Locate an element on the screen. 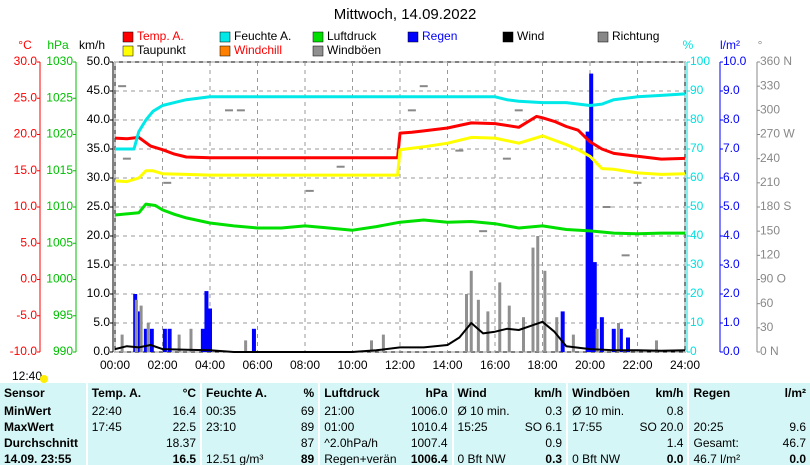  y-tick-label: 50.0 is located at coordinates (99, 61).